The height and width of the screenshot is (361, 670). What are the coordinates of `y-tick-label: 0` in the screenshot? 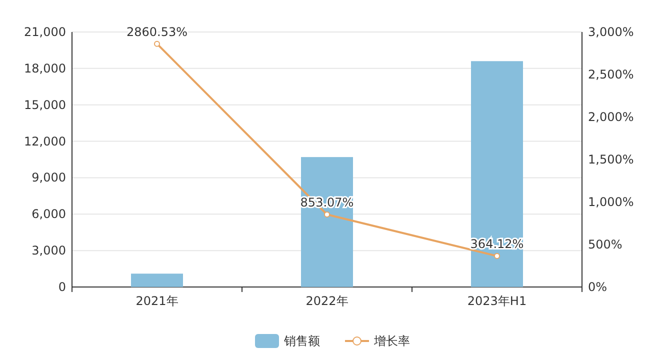 It's located at (62, 287).